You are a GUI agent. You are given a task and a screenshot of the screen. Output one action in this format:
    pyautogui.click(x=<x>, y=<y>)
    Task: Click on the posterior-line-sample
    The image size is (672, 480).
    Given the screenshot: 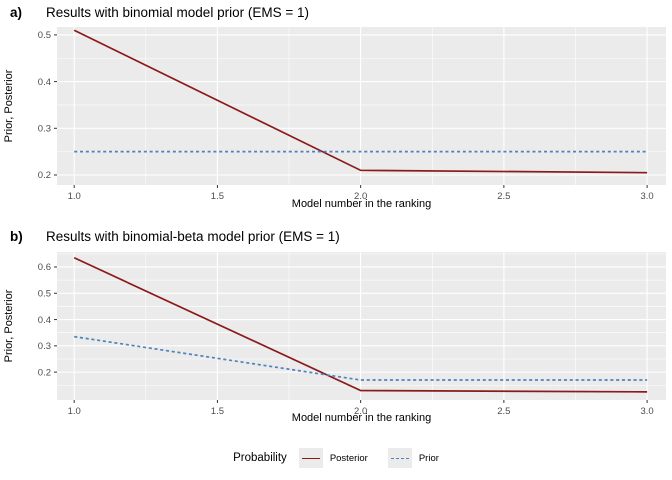 What is the action you would take?
    pyautogui.click(x=310, y=458)
    